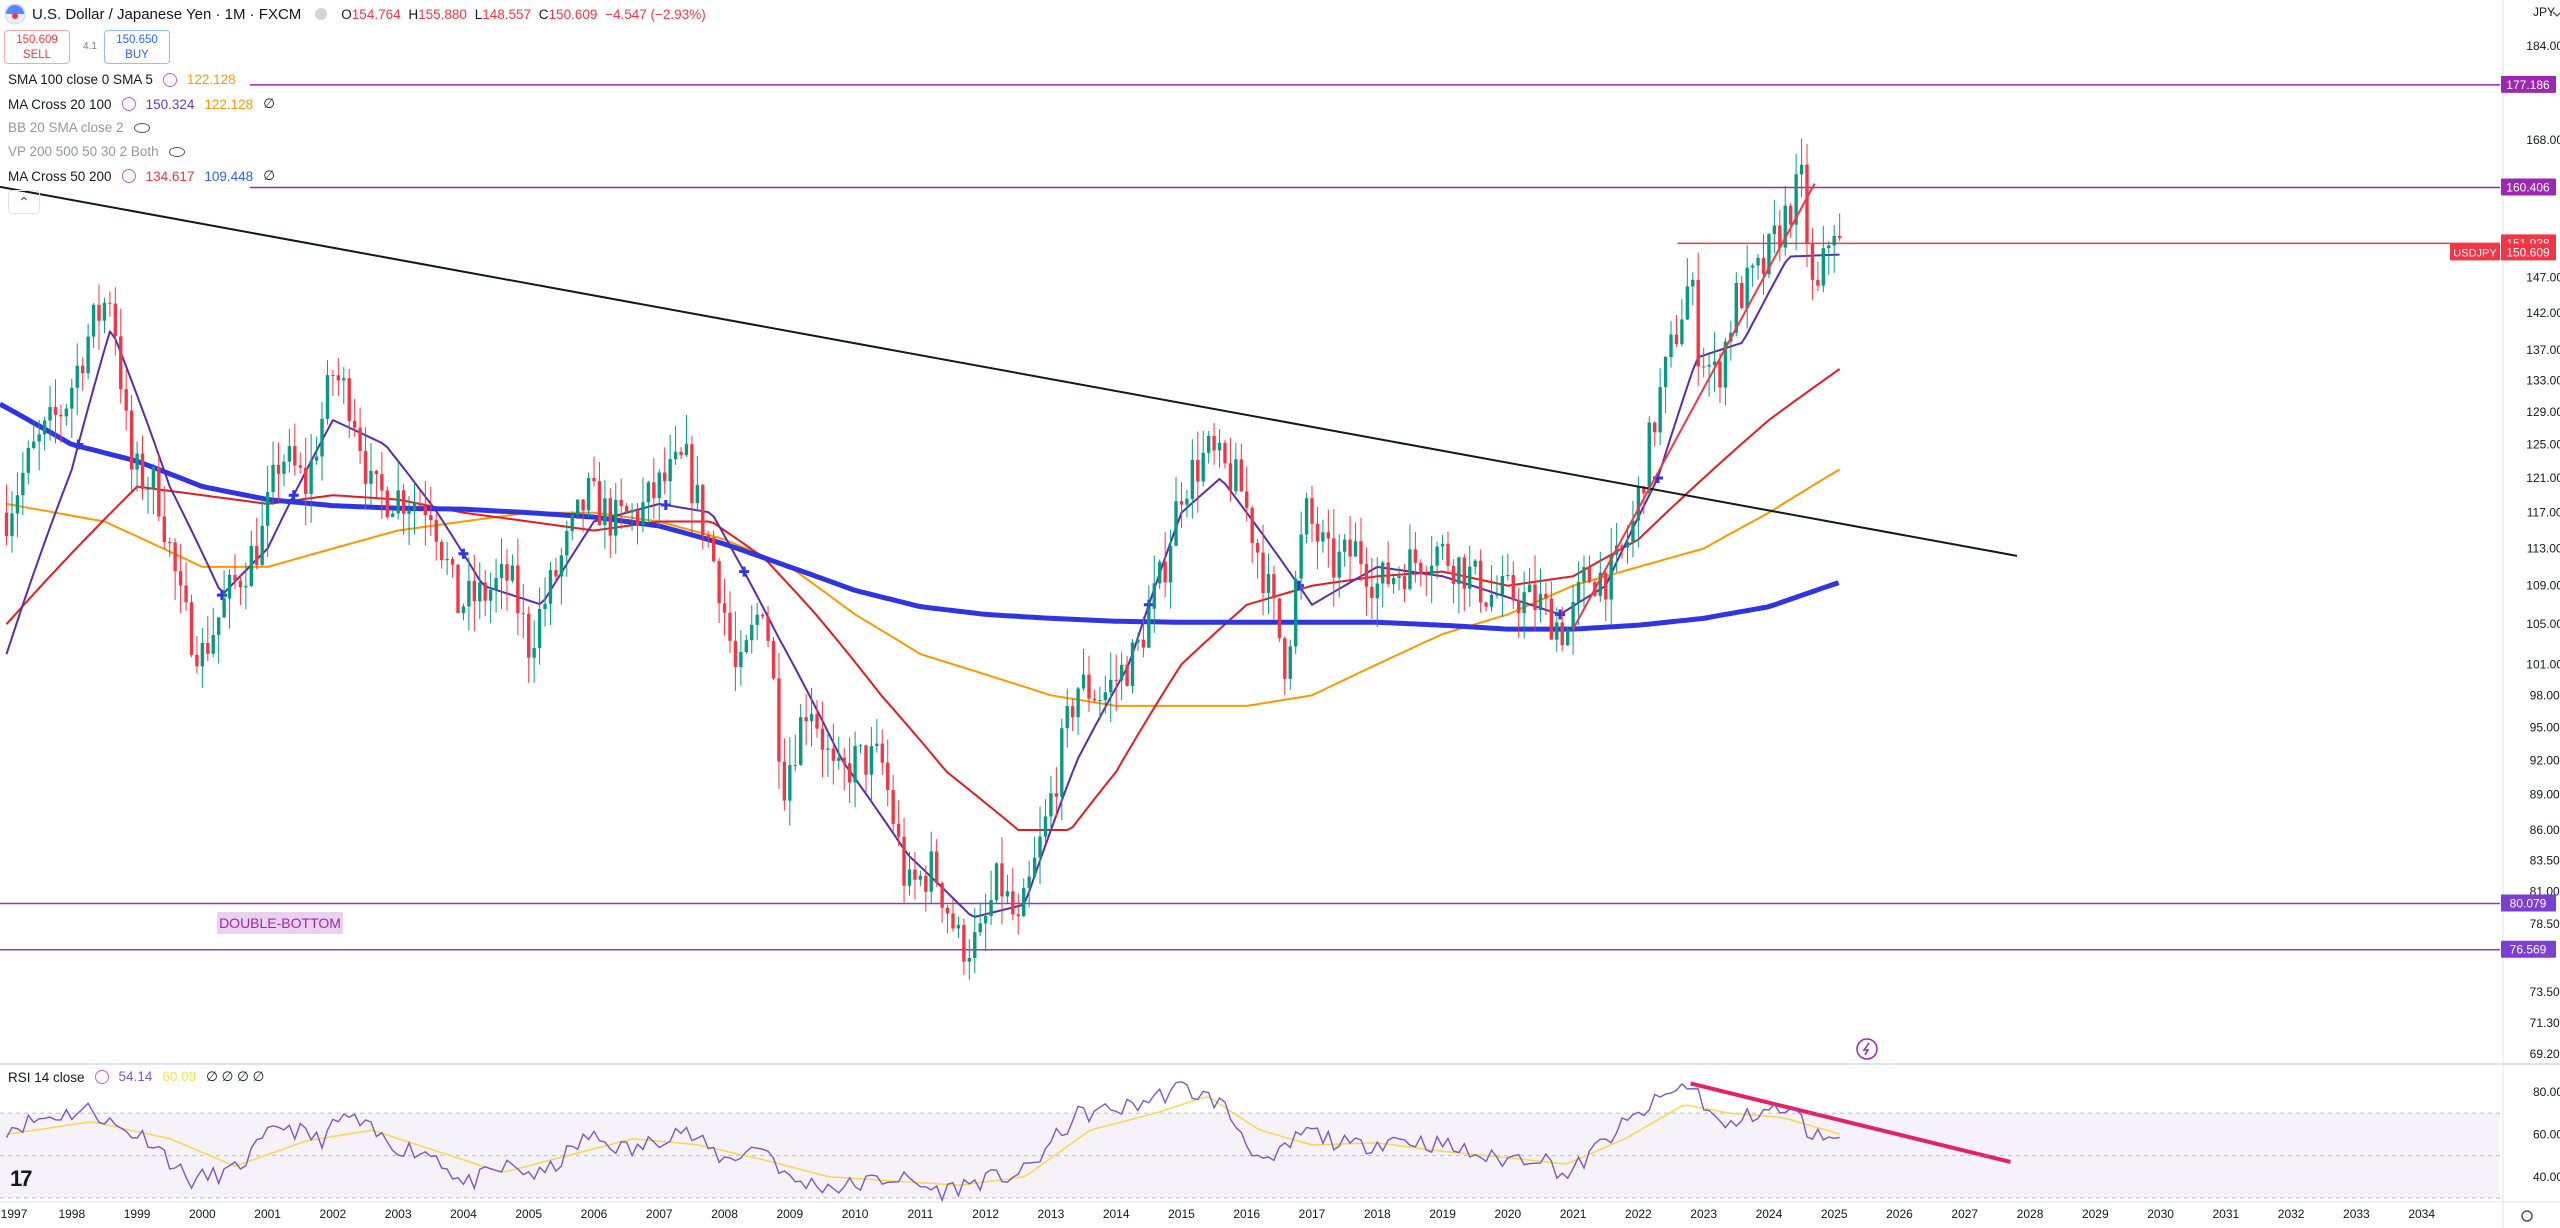  Describe the element at coordinates (659, 1214) in the screenshot. I see `time-tick-label: 2007` at that location.